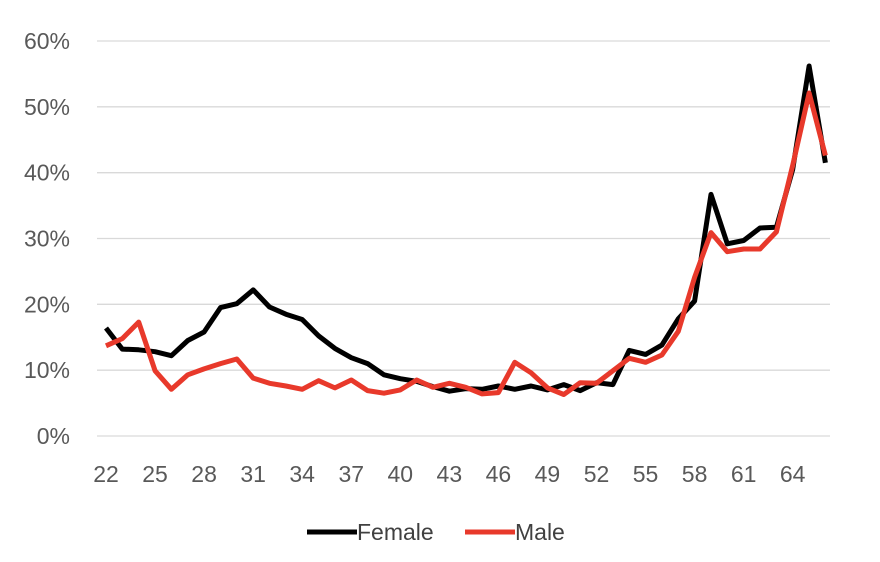  What do you see at coordinates (744, 474) in the screenshot?
I see `x-tick-label: 61` at bounding box center [744, 474].